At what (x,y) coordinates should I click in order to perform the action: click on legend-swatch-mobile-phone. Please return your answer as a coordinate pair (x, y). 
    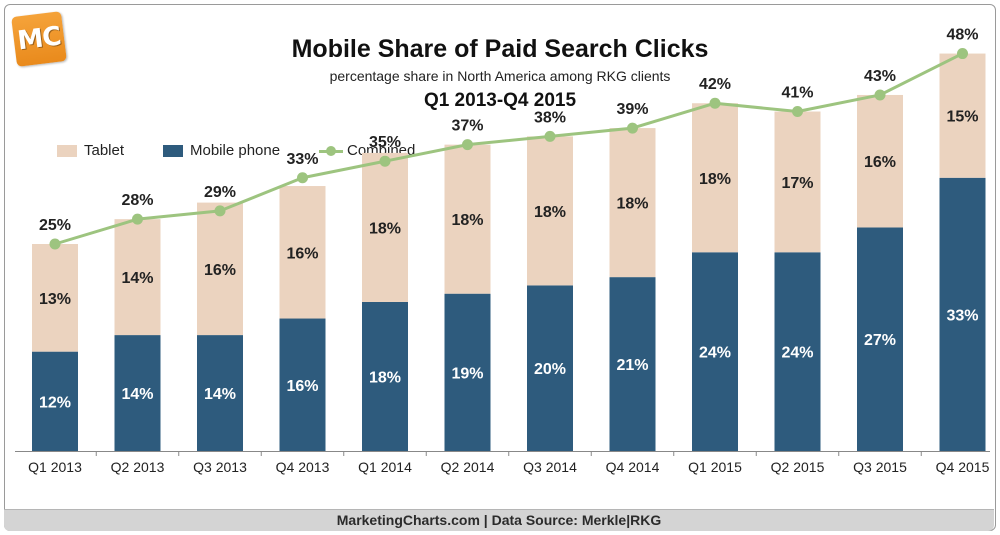
    Looking at the image, I should click on (173, 150).